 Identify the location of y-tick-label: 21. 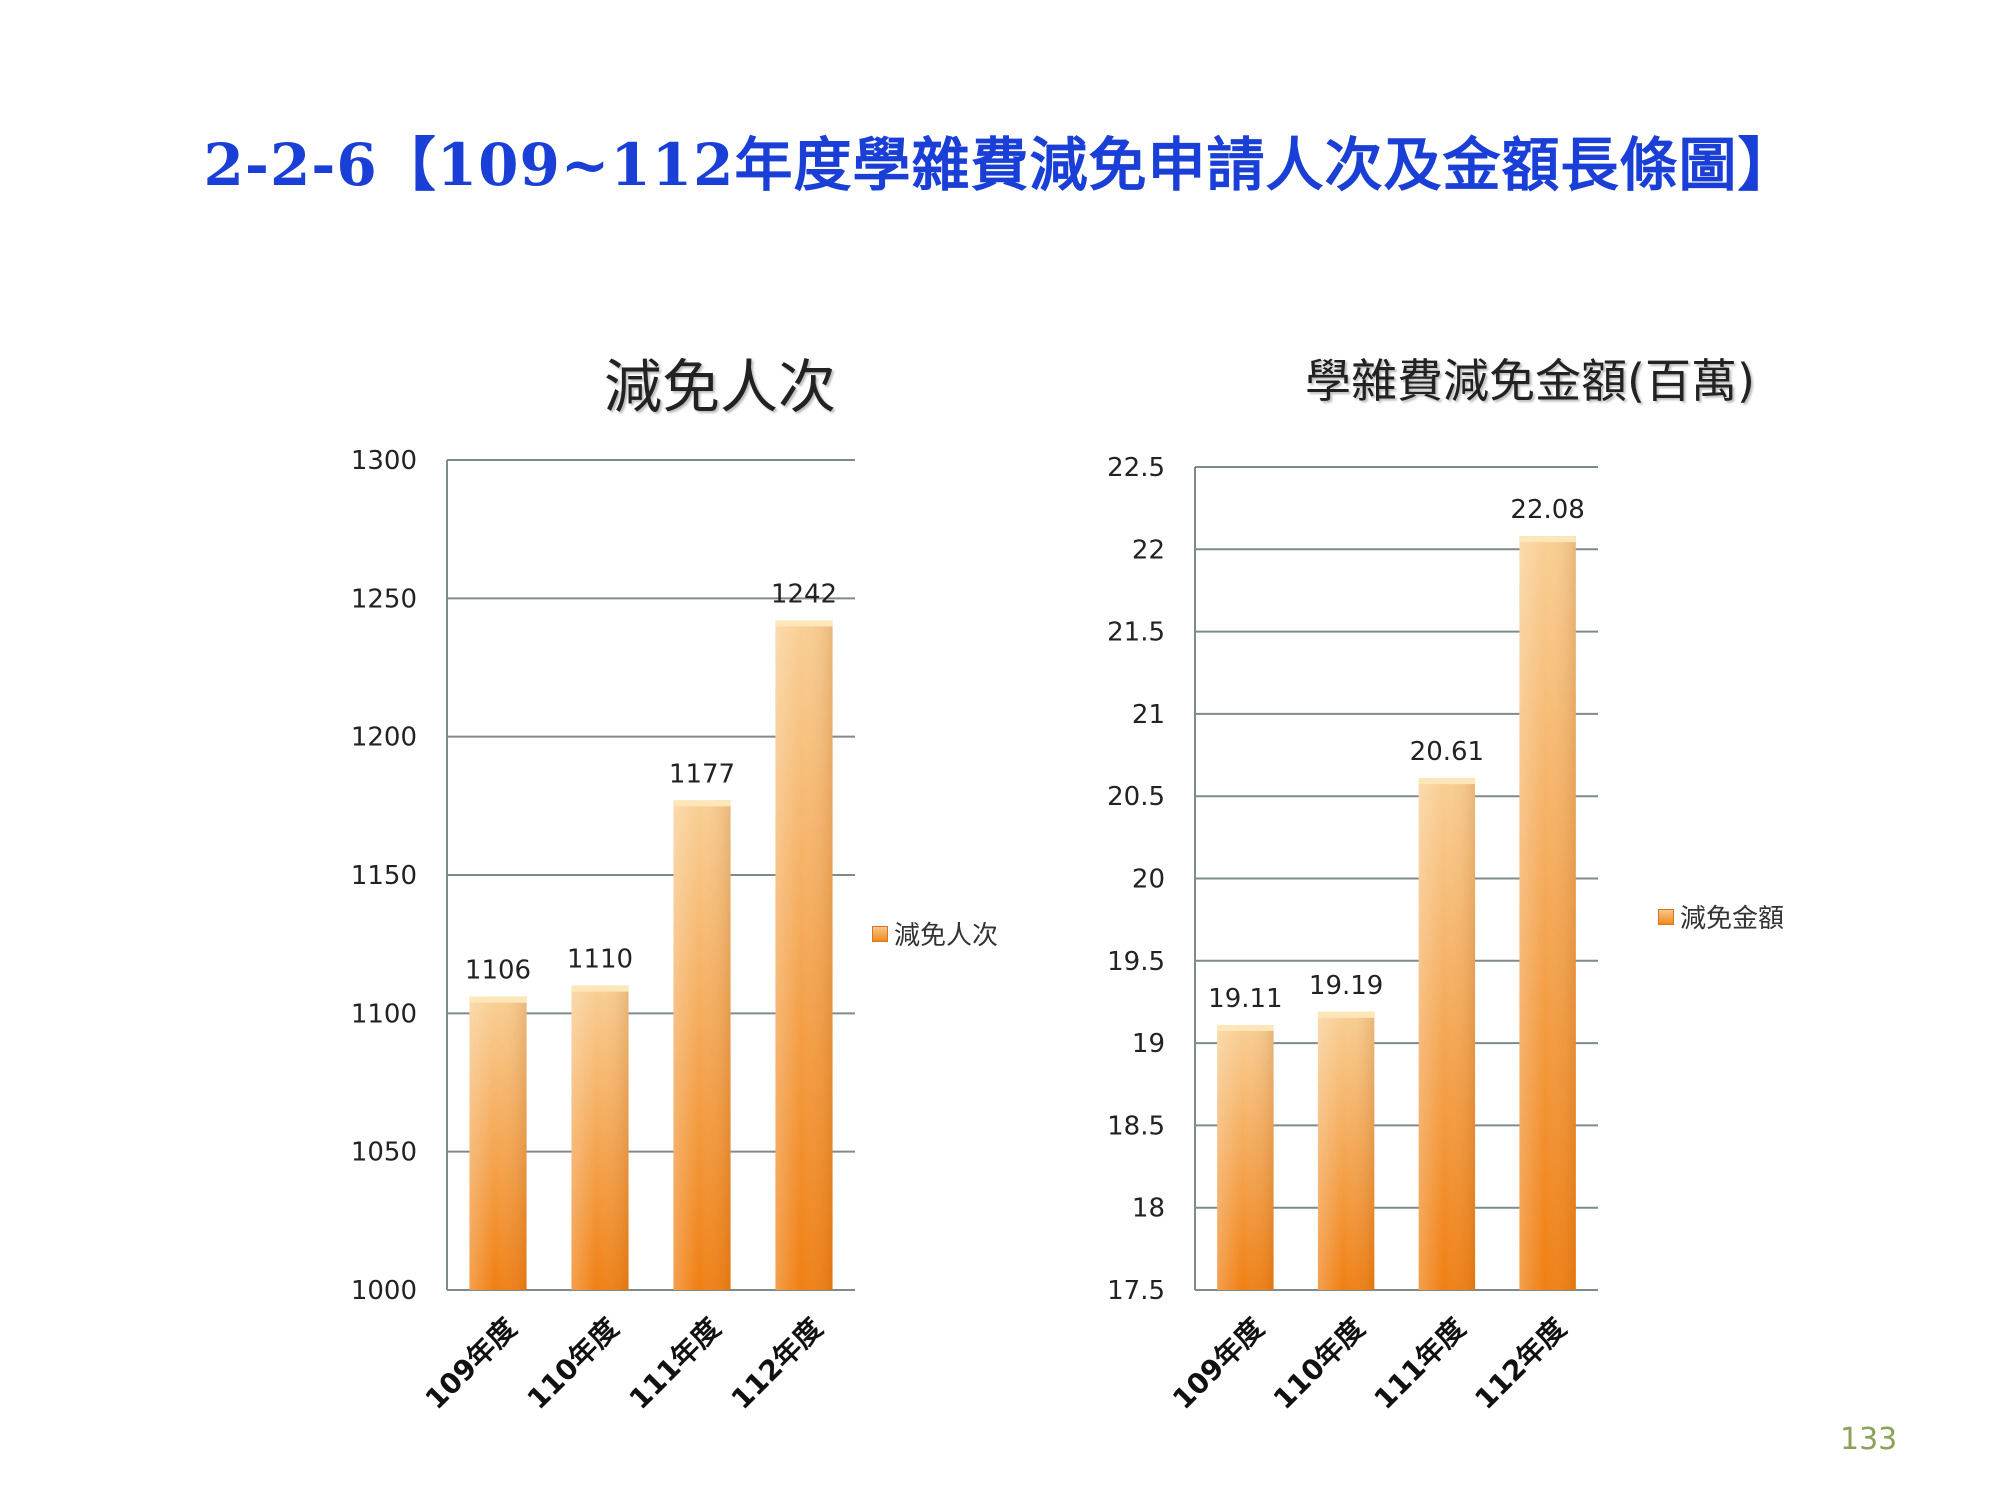
(1148, 715).